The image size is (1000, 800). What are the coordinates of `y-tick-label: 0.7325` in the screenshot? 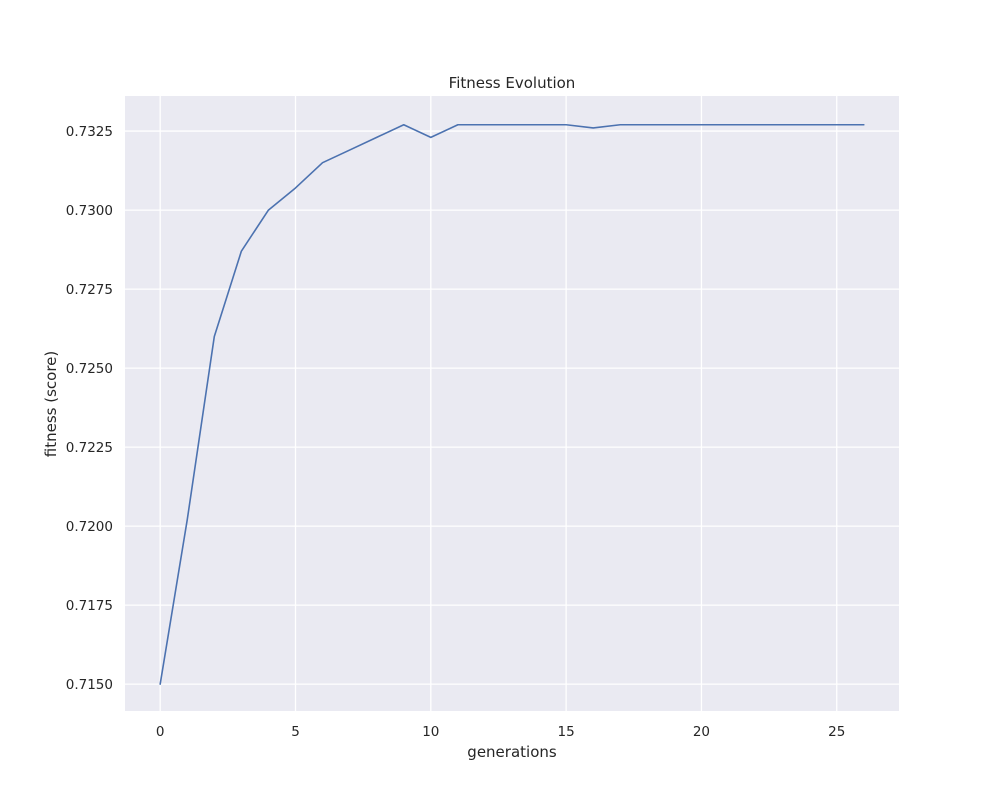 It's located at (89, 132).